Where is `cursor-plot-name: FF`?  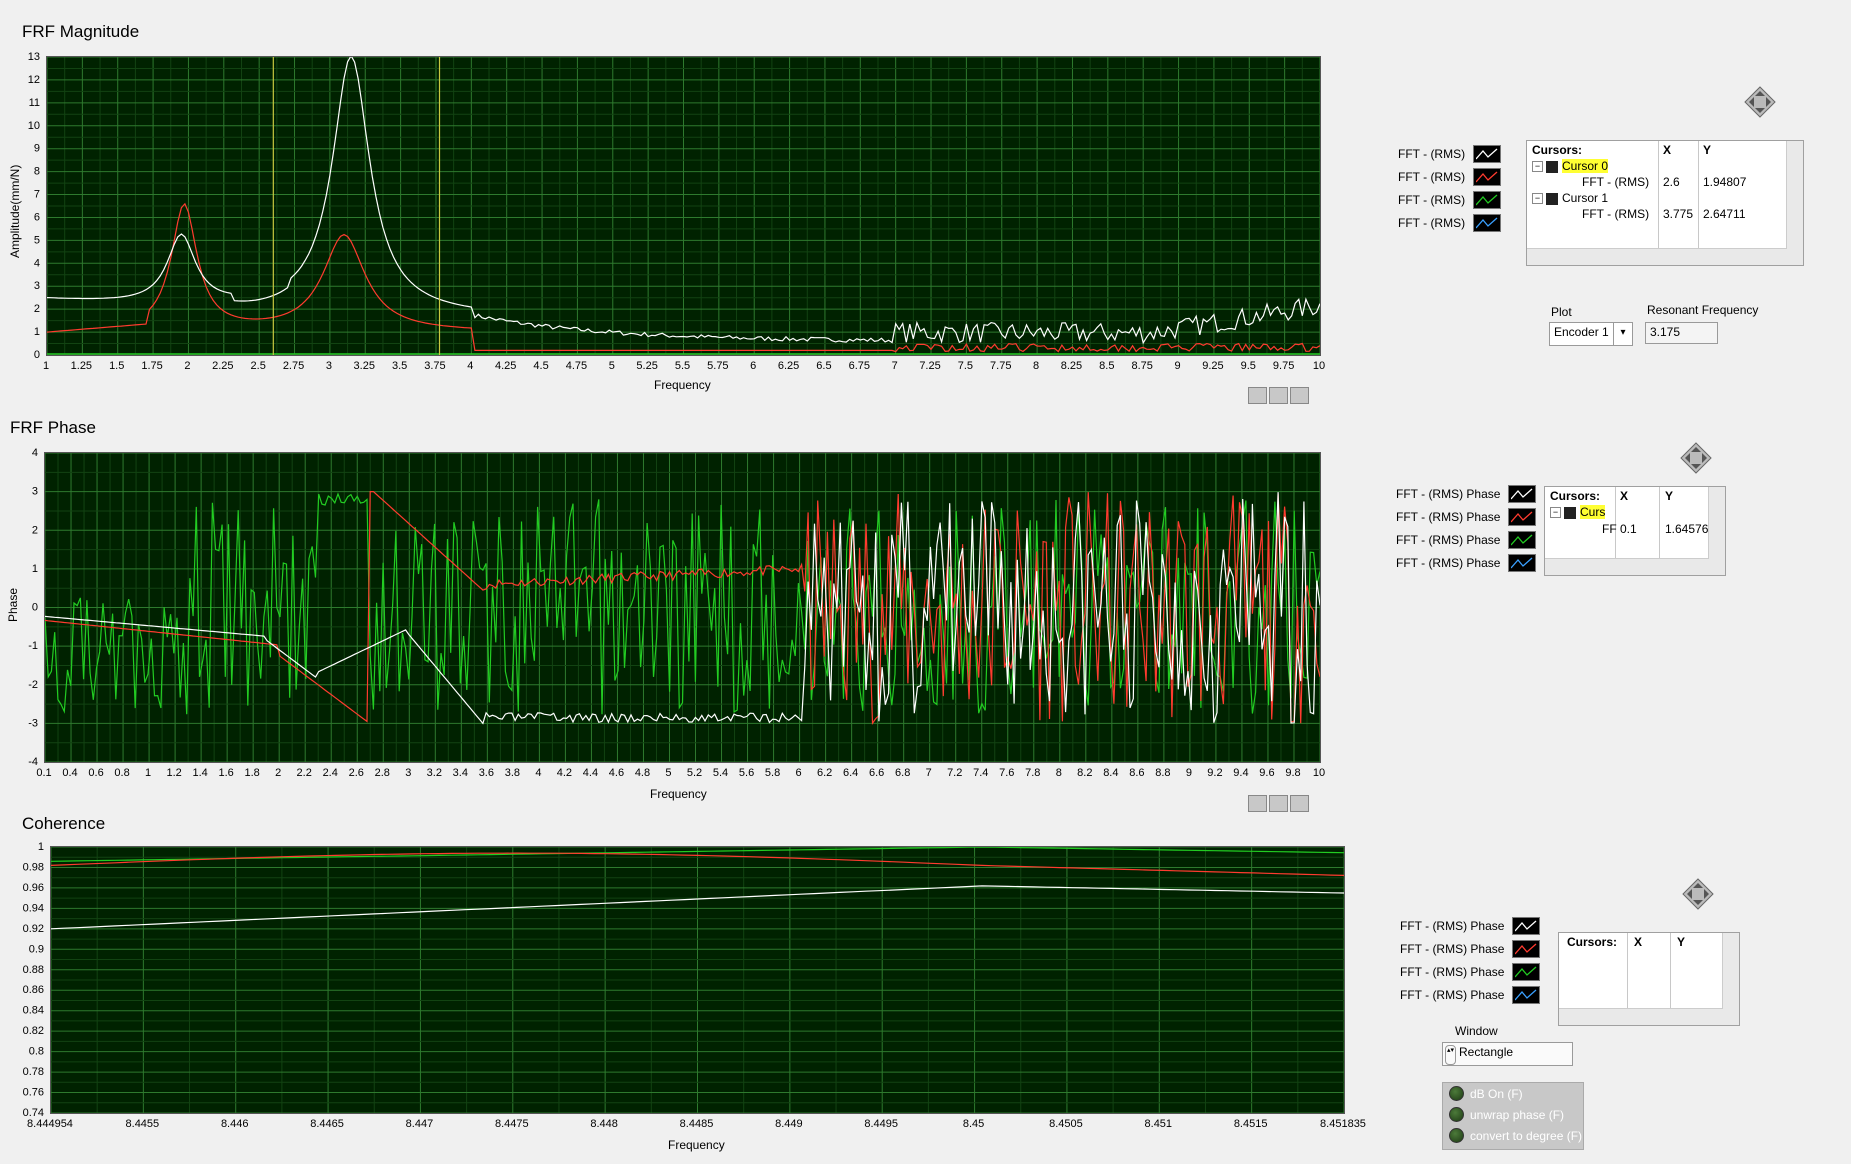
cursor-plot-name: FF is located at coordinates (1609, 529).